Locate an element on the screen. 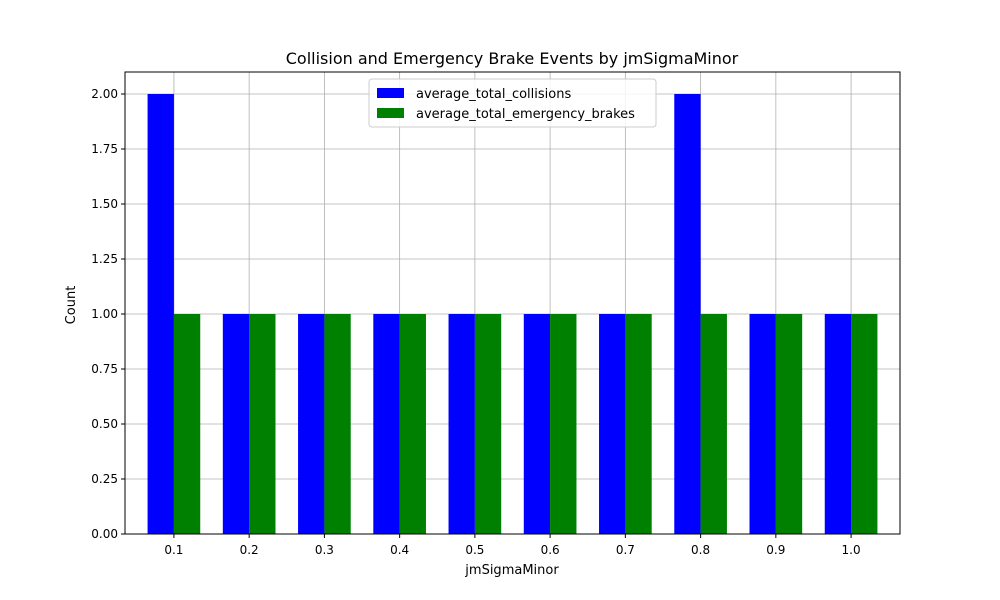  bar-average-total-collisions-0.3 is located at coordinates (311, 424).